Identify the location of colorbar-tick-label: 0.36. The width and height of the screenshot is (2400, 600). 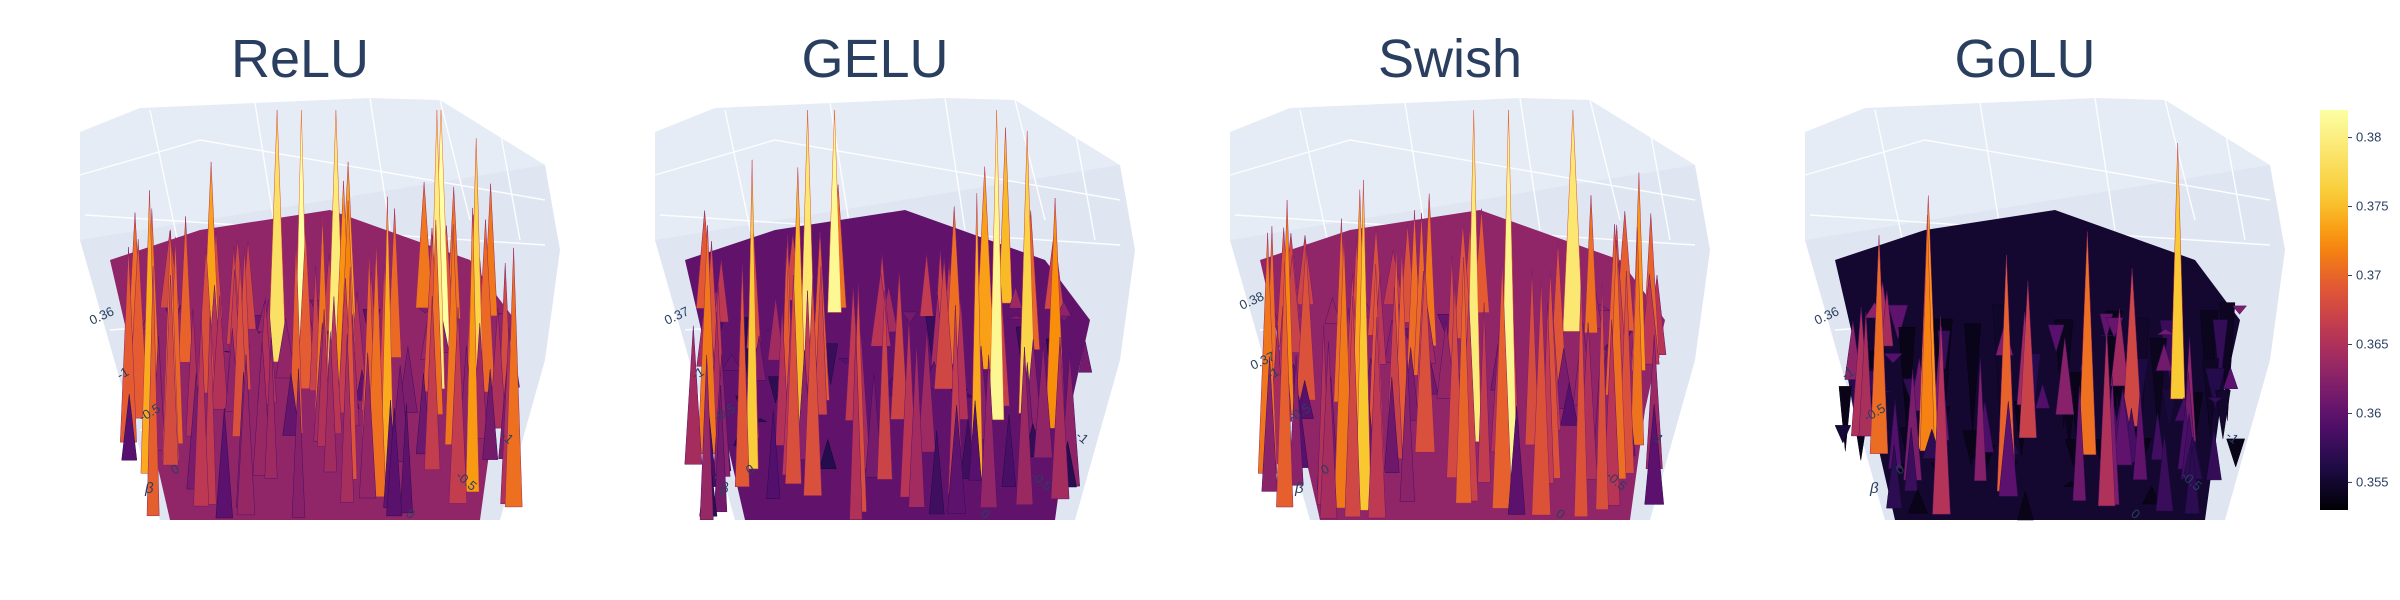
(2368, 412).